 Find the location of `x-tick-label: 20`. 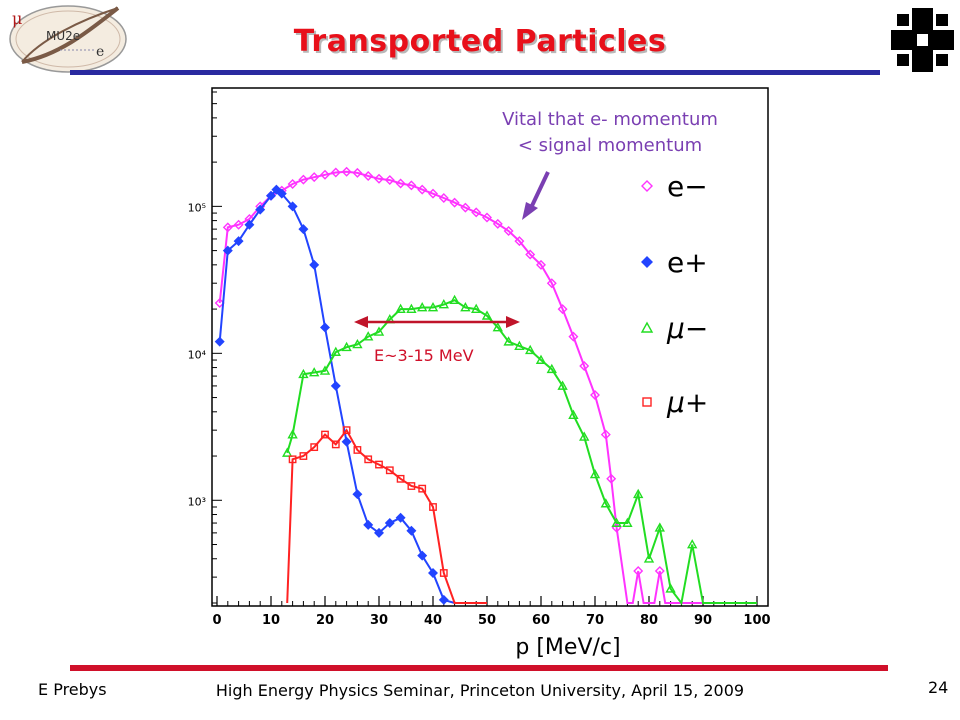

x-tick-label: 20 is located at coordinates (325, 620).